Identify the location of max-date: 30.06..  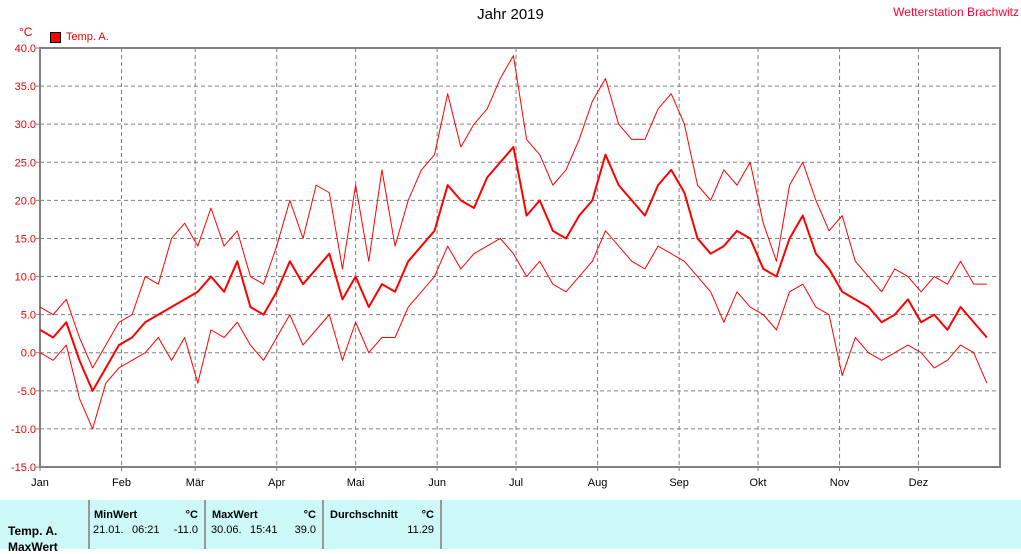
(226, 530).